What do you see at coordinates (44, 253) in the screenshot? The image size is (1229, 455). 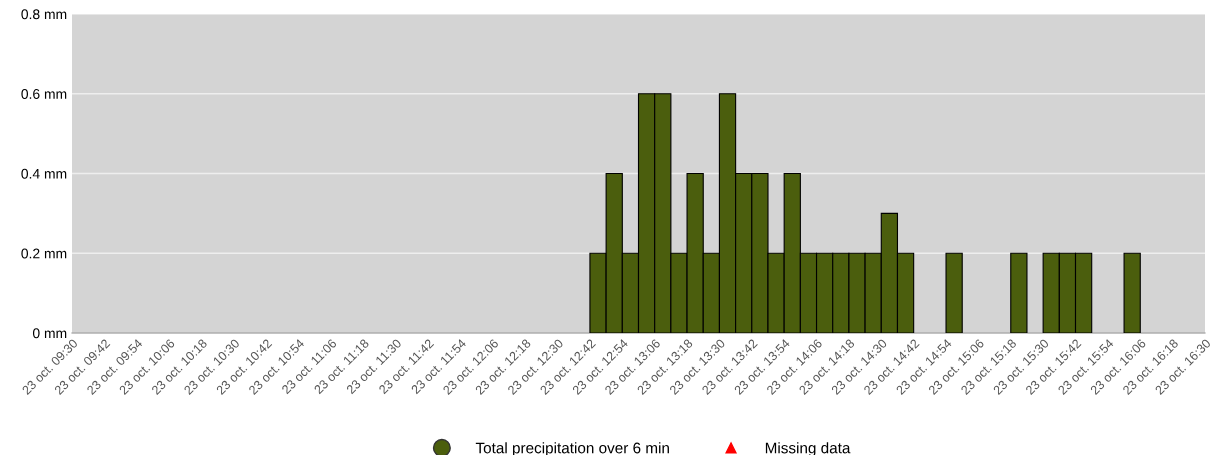 I see `y-tick-label: 0.2 mm` at bounding box center [44, 253].